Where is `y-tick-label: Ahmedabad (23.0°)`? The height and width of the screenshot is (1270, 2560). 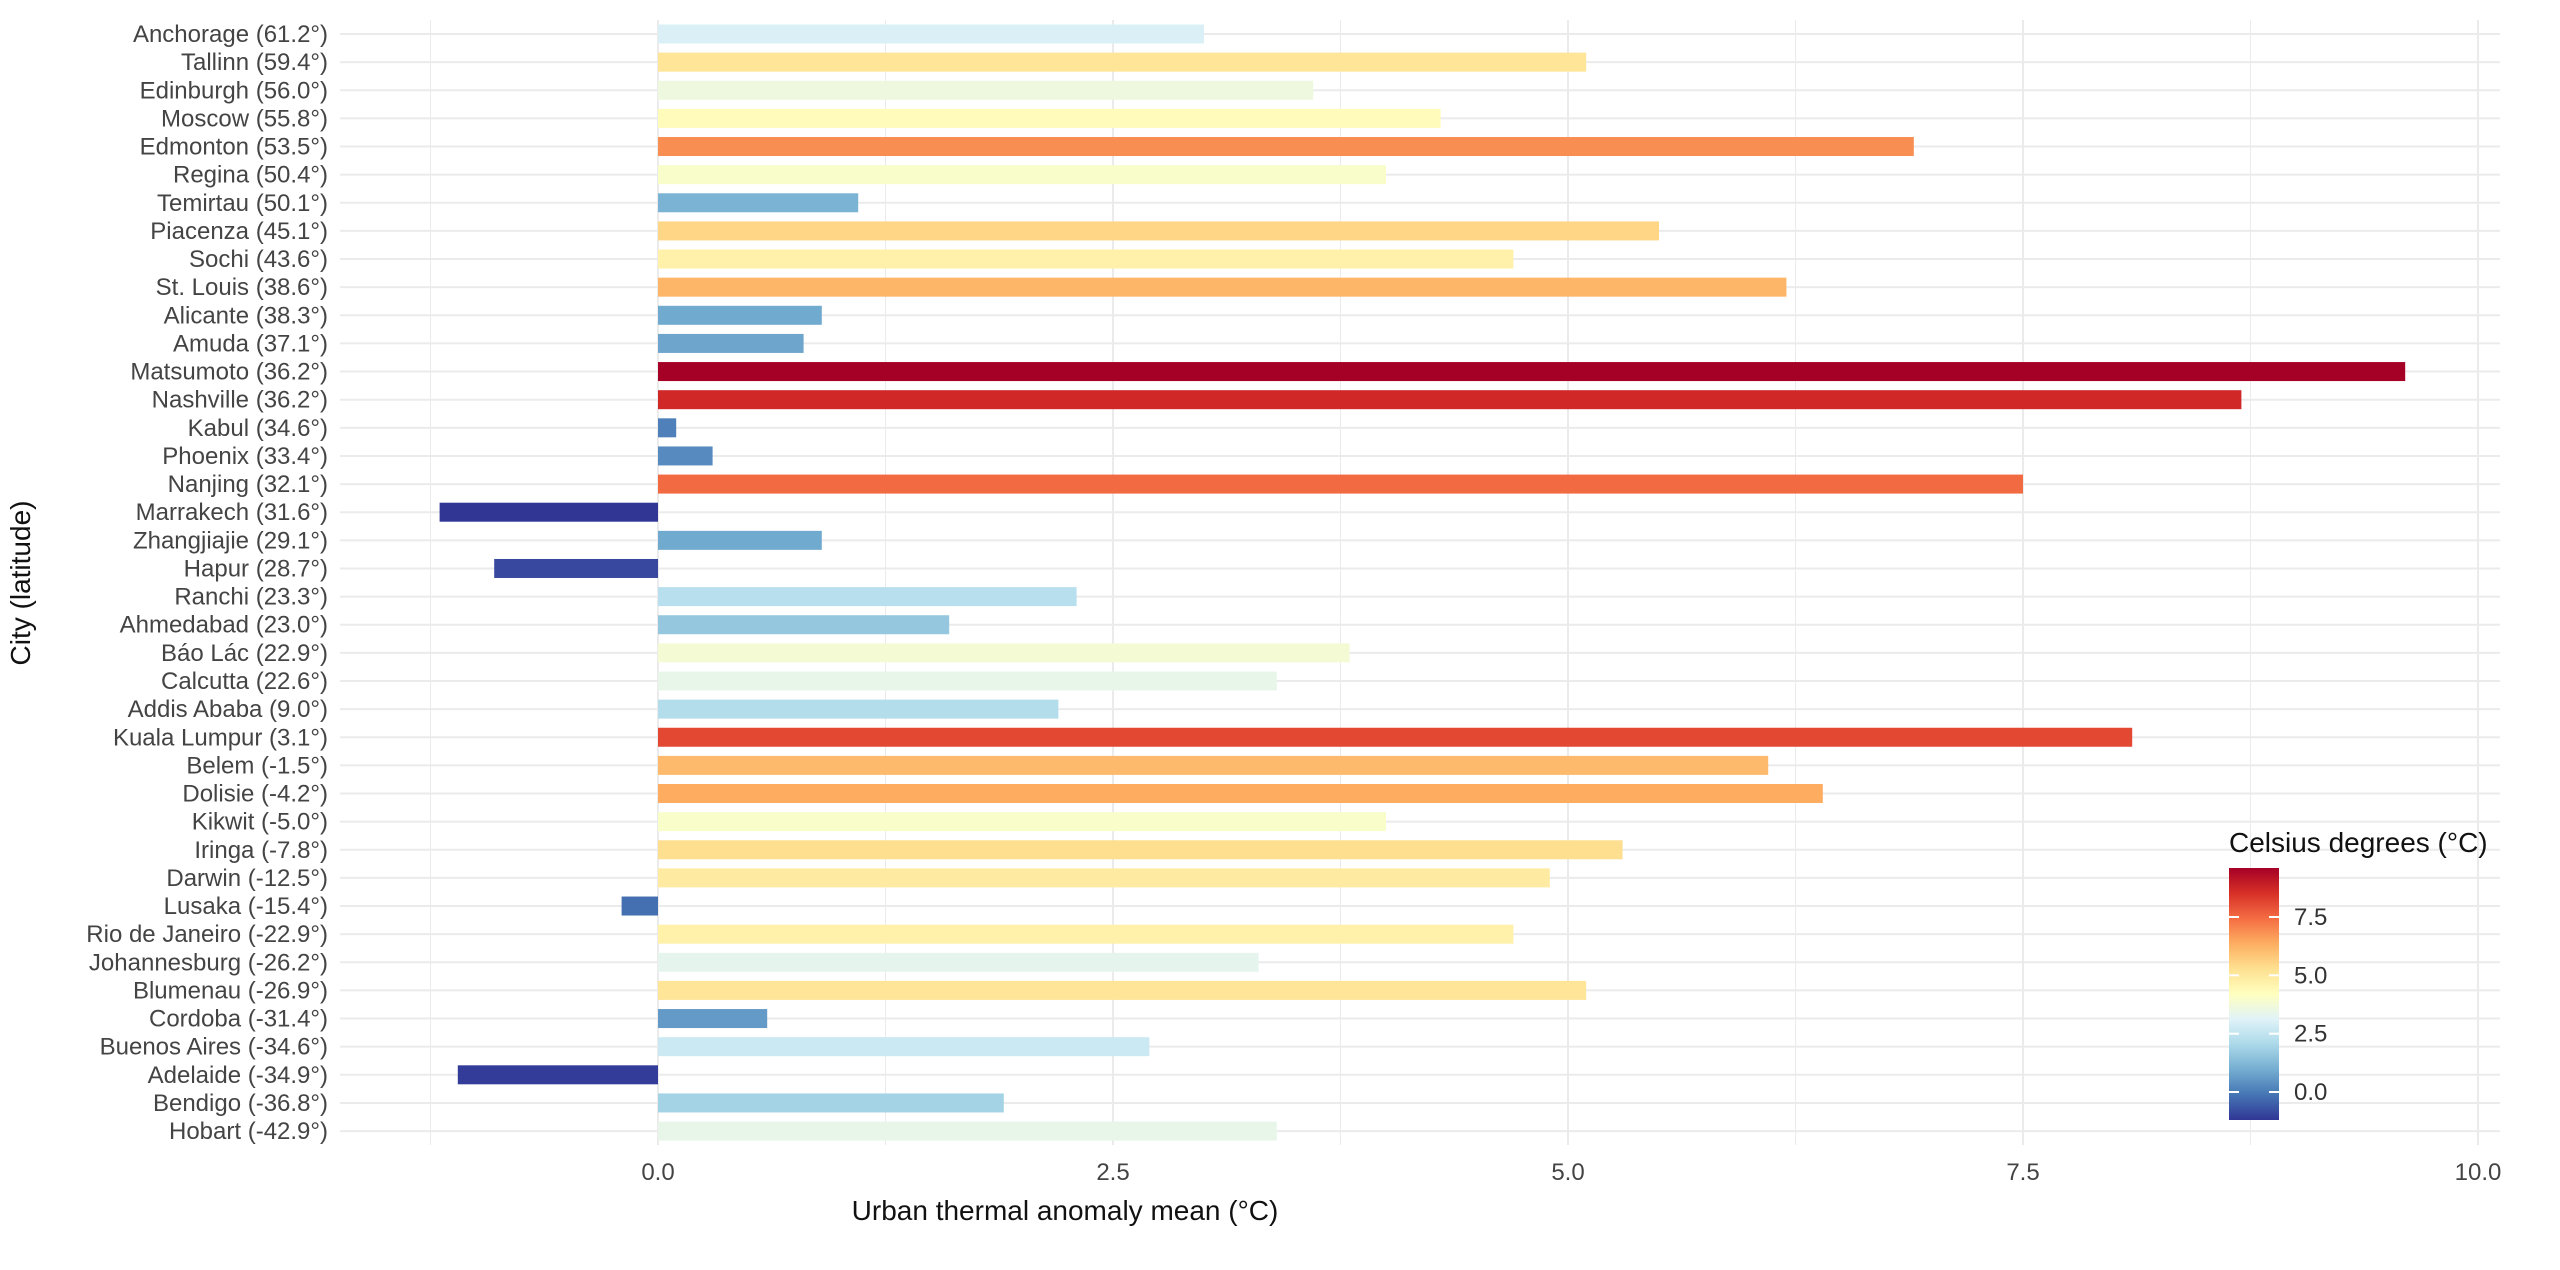 y-tick-label: Ahmedabad (23.0°) is located at coordinates (224, 625).